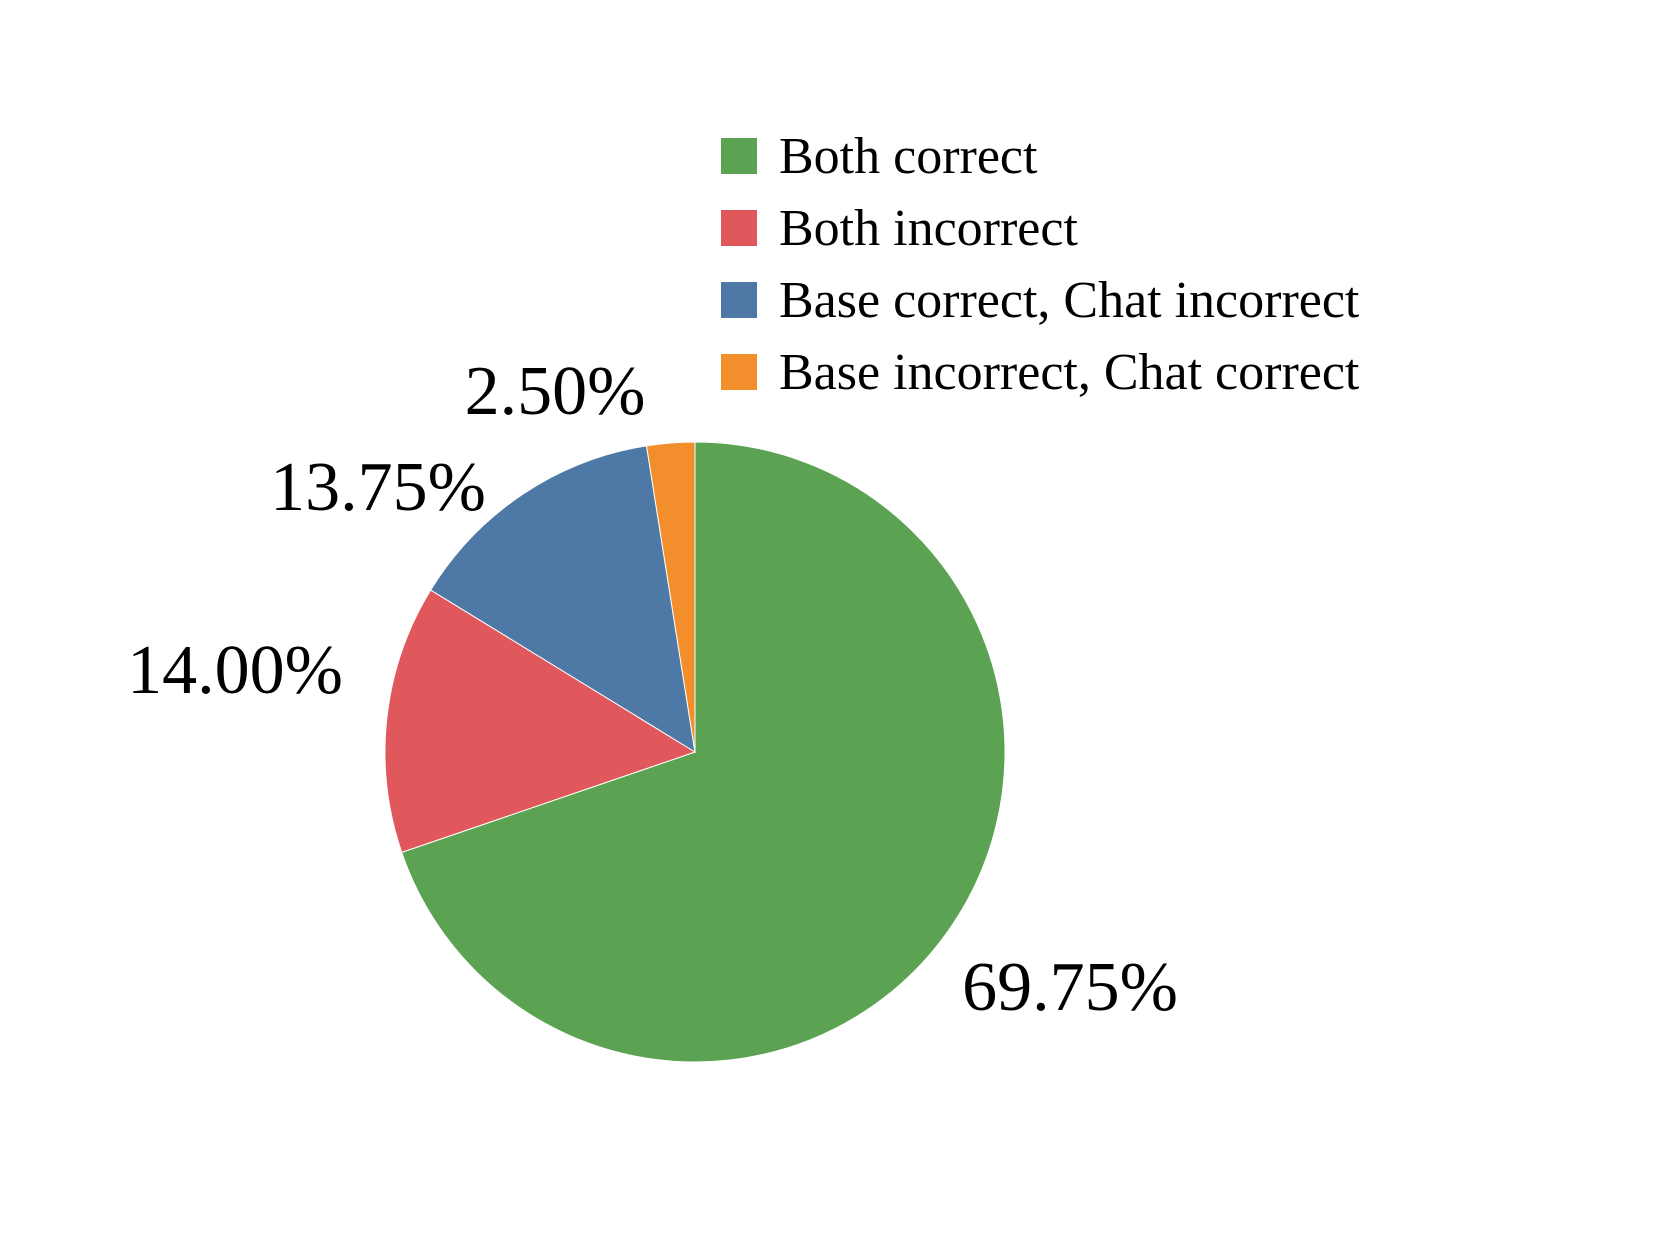  What do you see at coordinates (928, 228) in the screenshot?
I see `legend-label-both-incorrect: Both incorrect` at bounding box center [928, 228].